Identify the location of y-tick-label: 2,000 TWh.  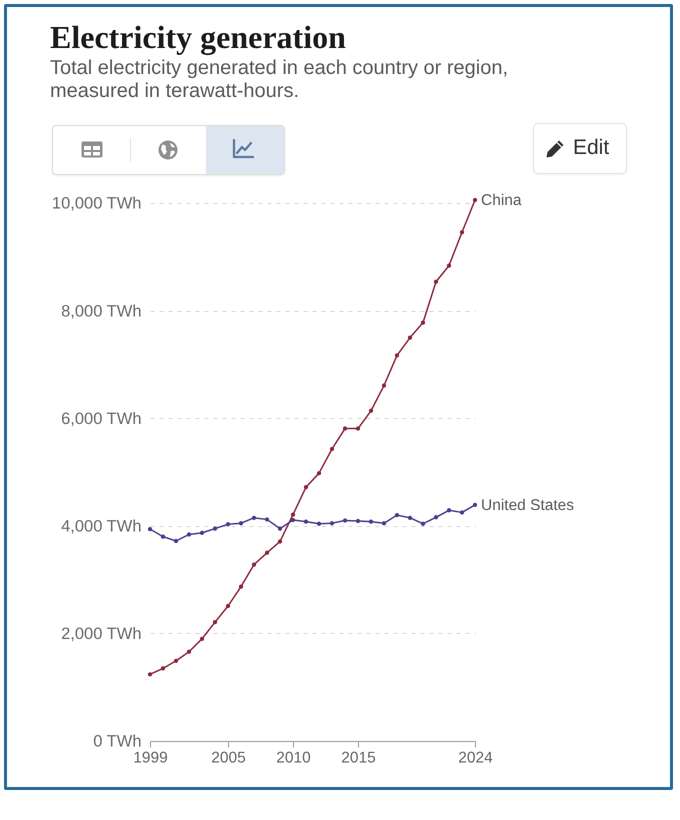
(101, 633).